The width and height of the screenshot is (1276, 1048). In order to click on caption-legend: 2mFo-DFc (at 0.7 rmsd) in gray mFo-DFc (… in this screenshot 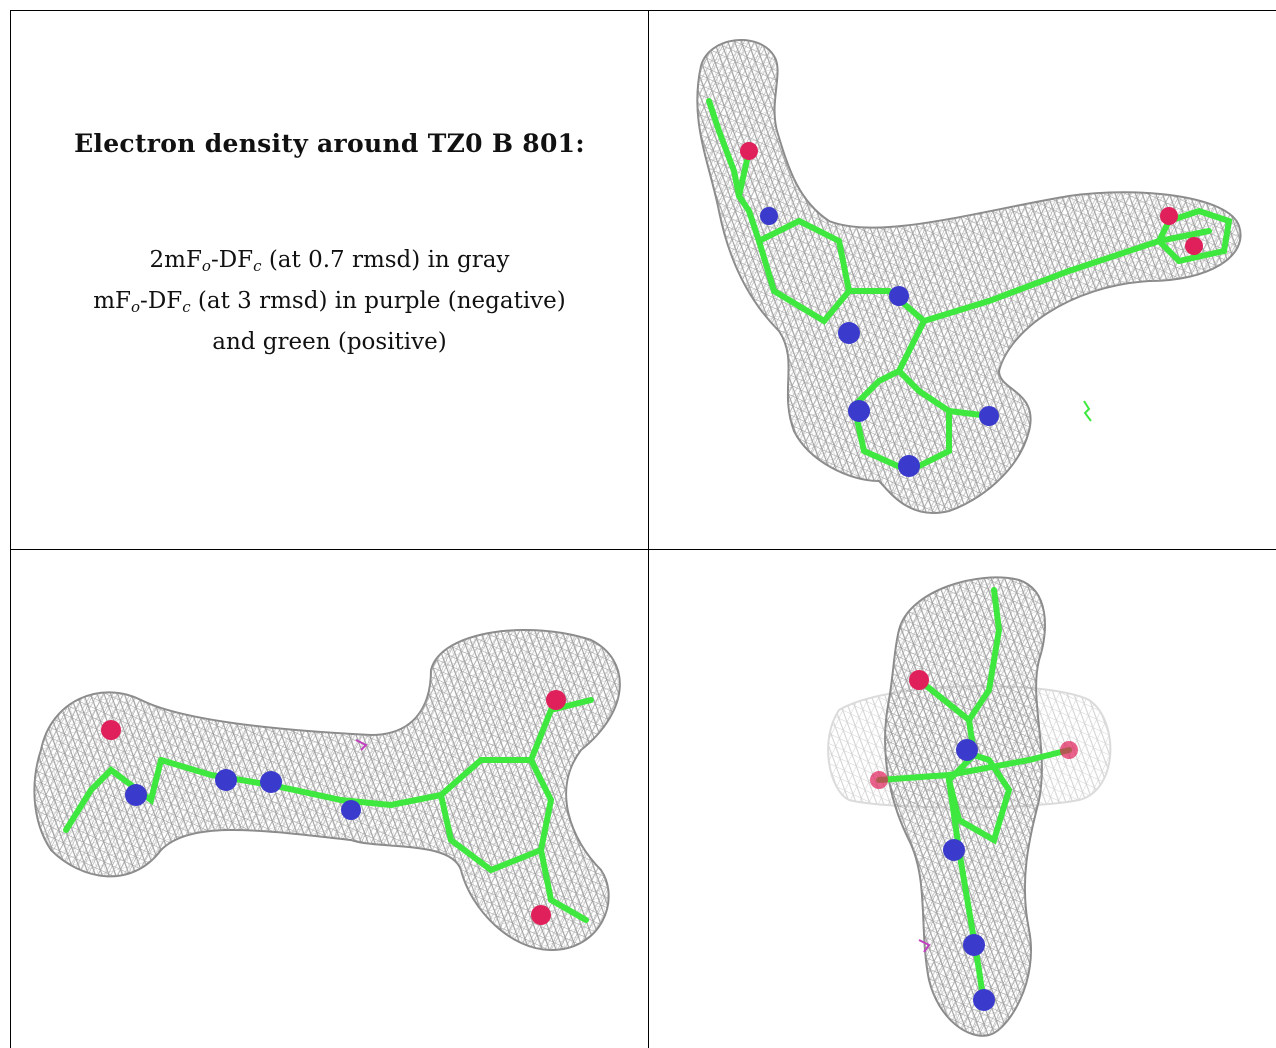, I will do `click(329, 301)`.